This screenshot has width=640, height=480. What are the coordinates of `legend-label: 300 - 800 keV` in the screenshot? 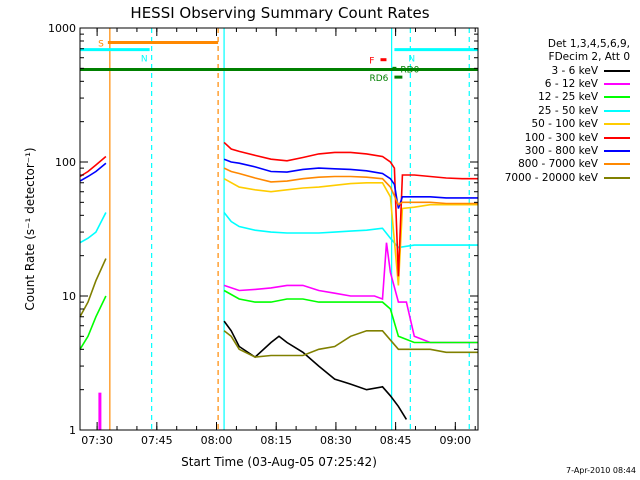 It's located at (561, 151).